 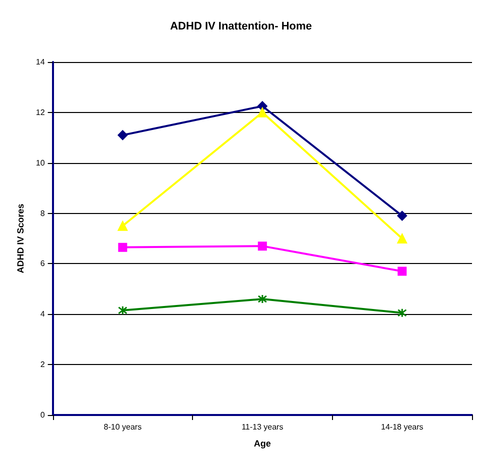 I want to click on y-tick-label: 12, so click(x=41, y=112).